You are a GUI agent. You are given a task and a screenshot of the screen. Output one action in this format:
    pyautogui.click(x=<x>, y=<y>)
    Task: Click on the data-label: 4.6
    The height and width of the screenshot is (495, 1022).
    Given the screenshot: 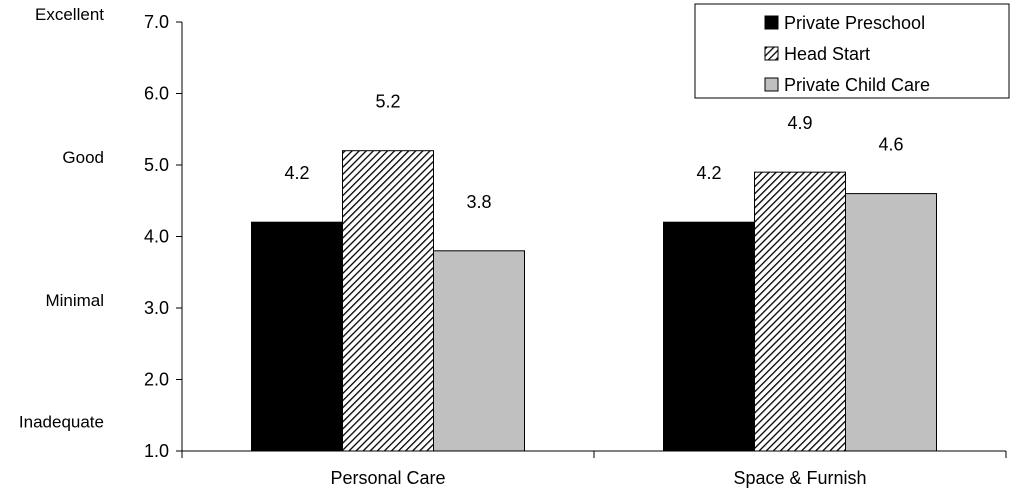 What is the action you would take?
    pyautogui.click(x=890, y=145)
    